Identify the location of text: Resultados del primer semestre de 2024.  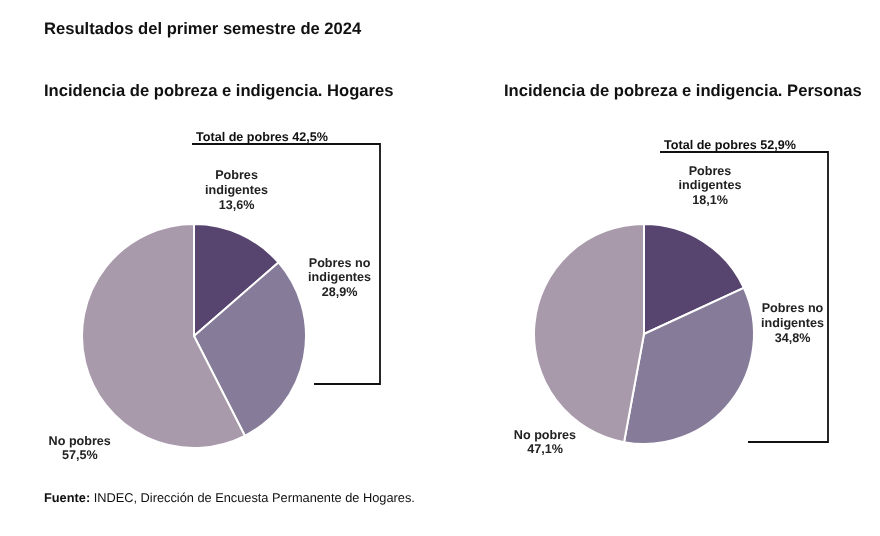
(203, 28).